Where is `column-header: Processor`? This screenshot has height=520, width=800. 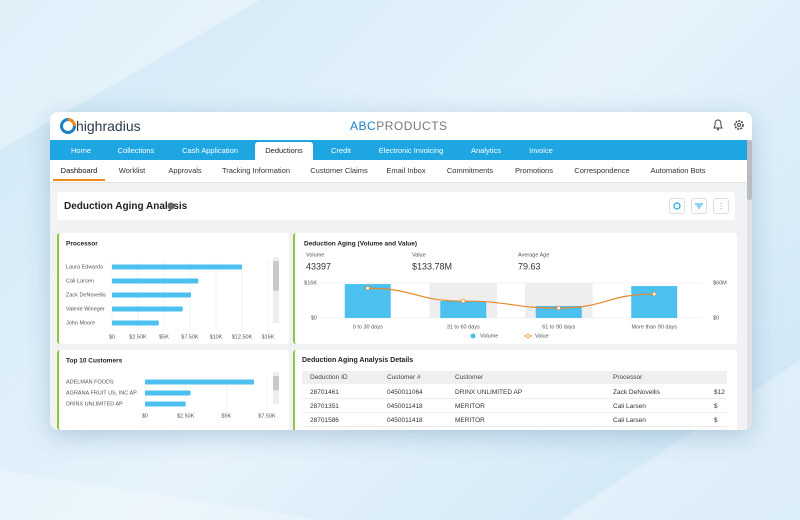
column-header: Processor is located at coordinates (628, 377).